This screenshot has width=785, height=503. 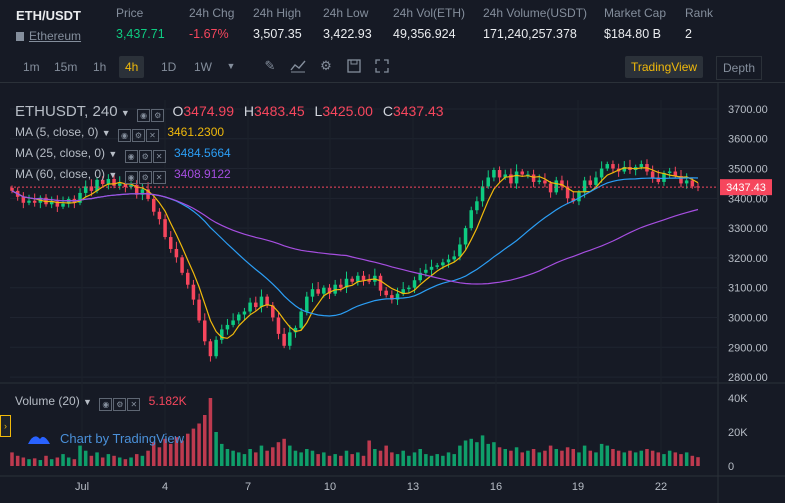 What do you see at coordinates (354, 66) in the screenshot?
I see `save-icon` at bounding box center [354, 66].